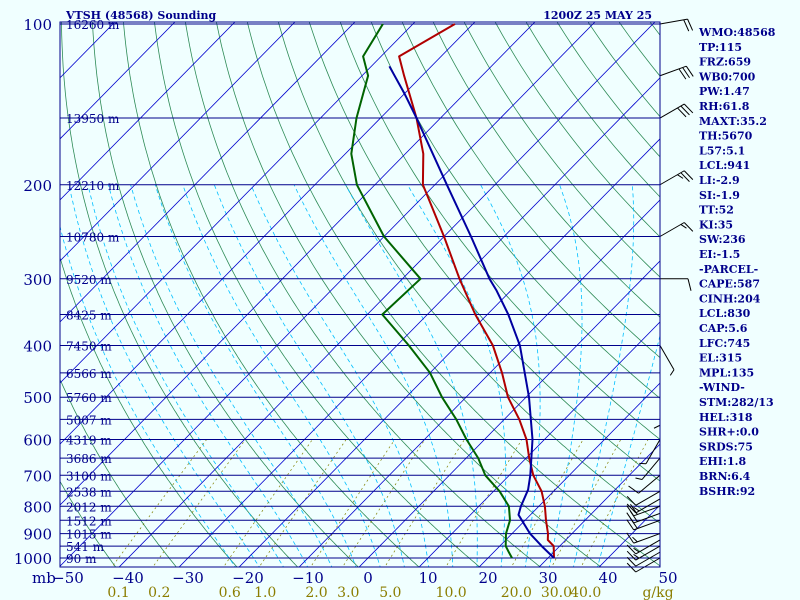 This screenshot has height=600, width=800. Describe the element at coordinates (657, 592) in the screenshot. I see `mixing-ratio-unit-label: g/kg` at that location.